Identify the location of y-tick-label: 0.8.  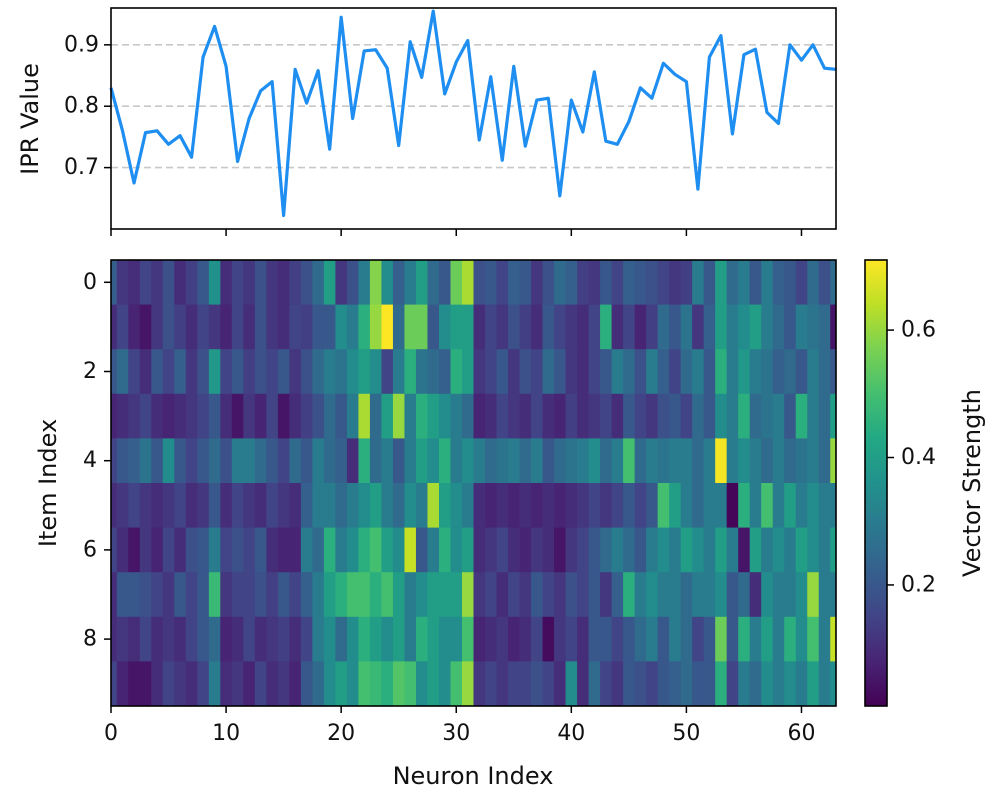
(81, 106).